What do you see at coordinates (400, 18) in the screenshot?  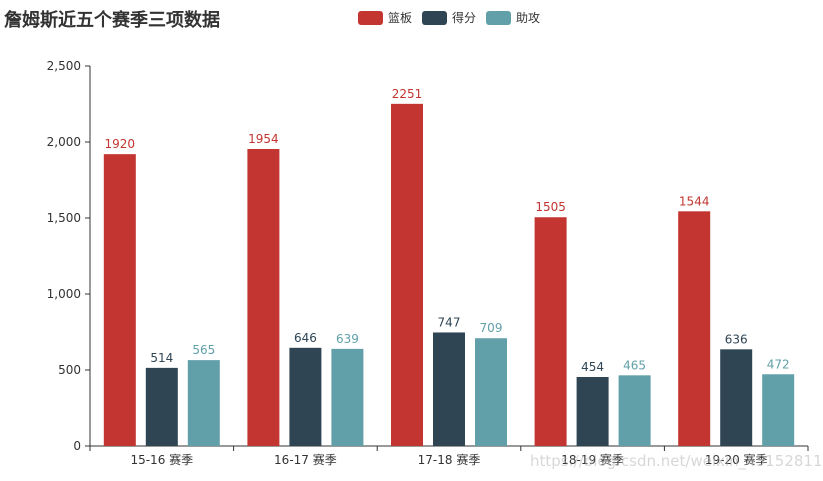 I see `legend-label-series-0: 篮板` at bounding box center [400, 18].